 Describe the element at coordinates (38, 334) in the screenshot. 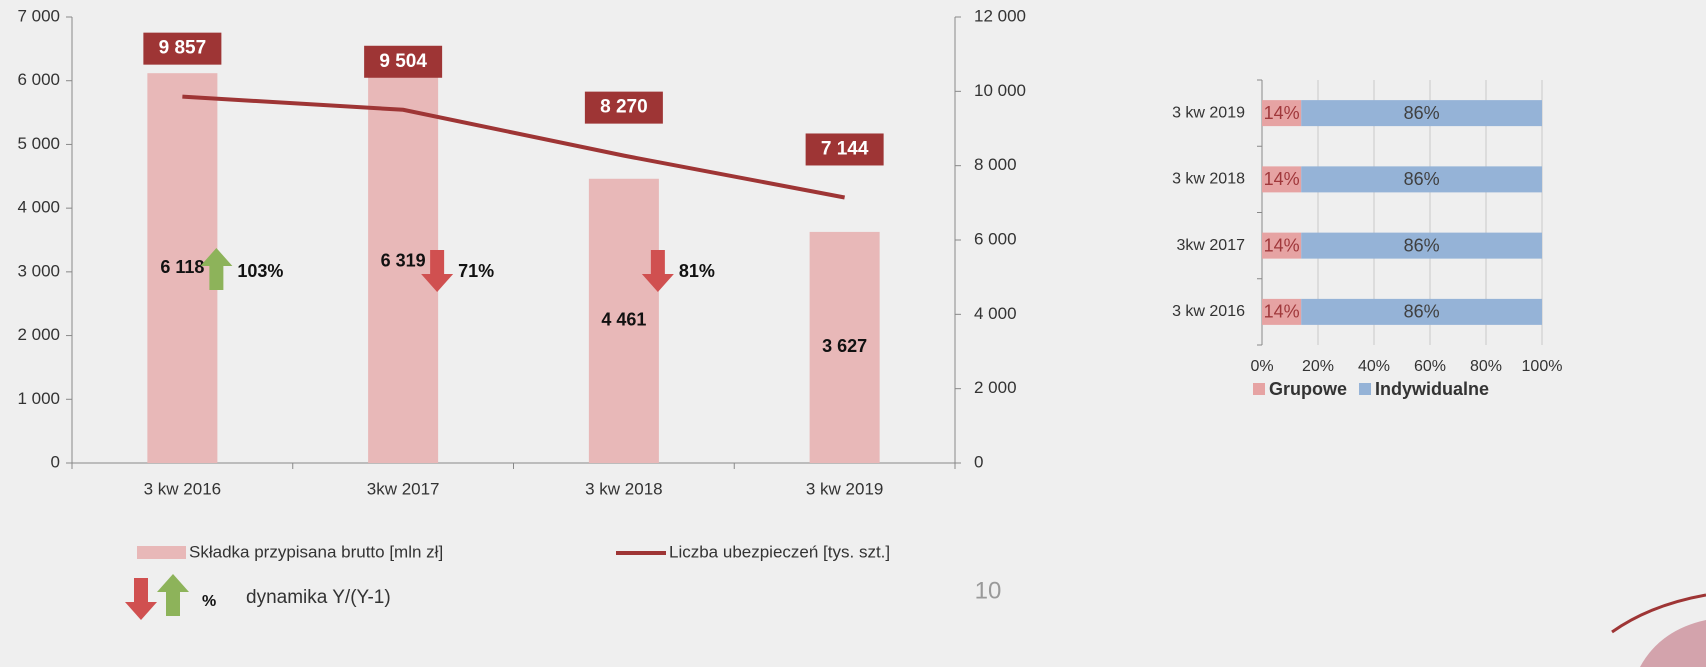

I see `y-tick-label: 2 000` at that location.